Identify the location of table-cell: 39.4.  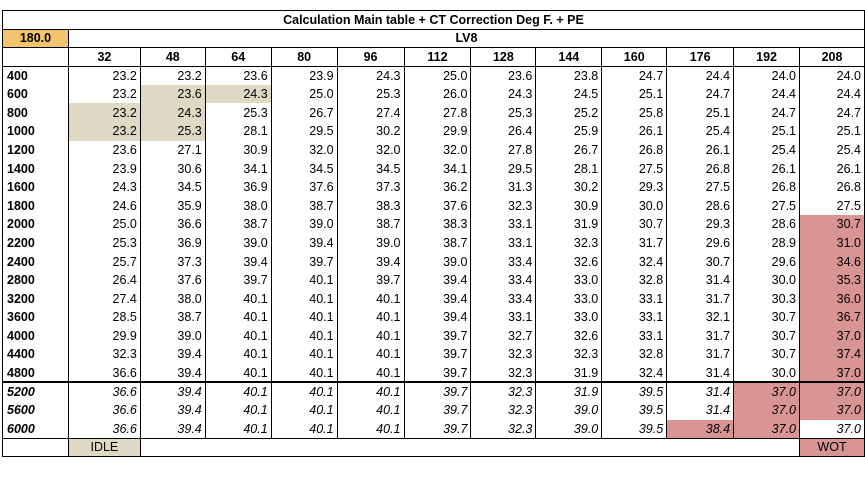
(438, 280).